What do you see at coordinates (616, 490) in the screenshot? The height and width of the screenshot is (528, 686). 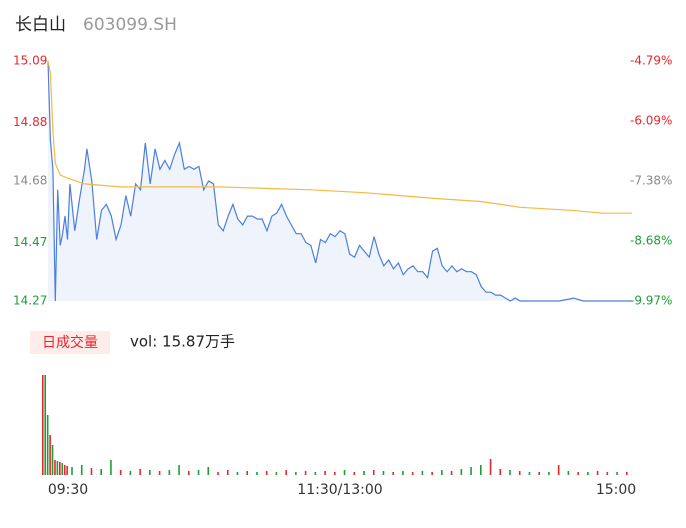 I see `x-tick-label: 15:00` at bounding box center [616, 490].